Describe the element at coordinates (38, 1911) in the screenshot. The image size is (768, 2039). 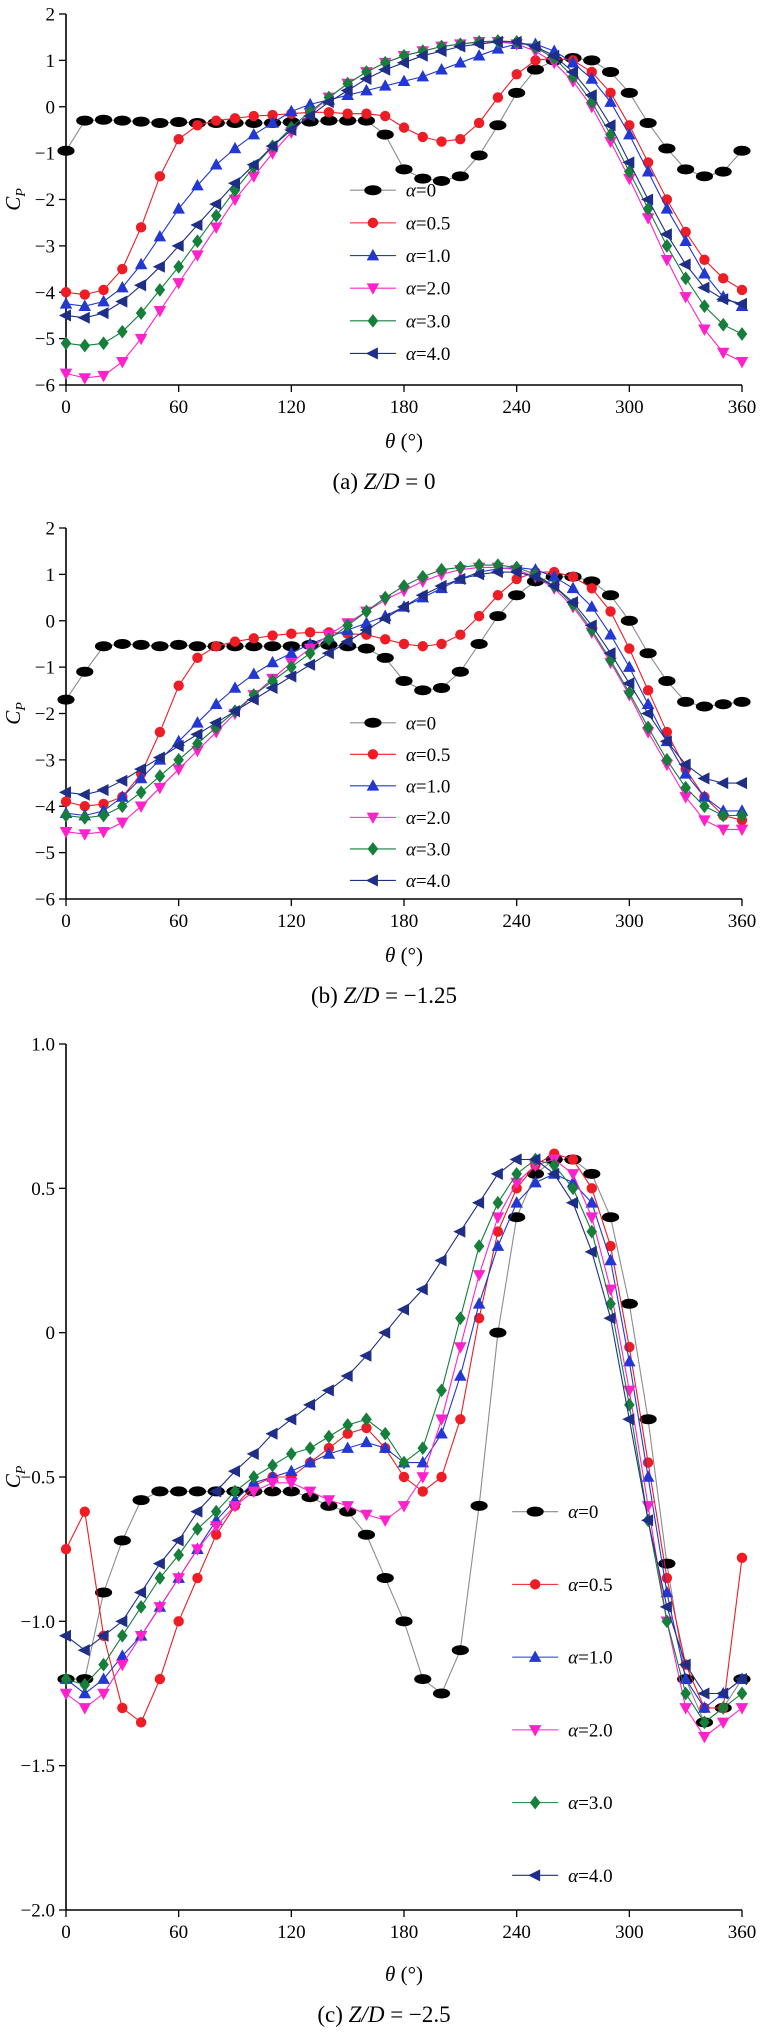
I see `y-tick-label: −2.0` at that location.